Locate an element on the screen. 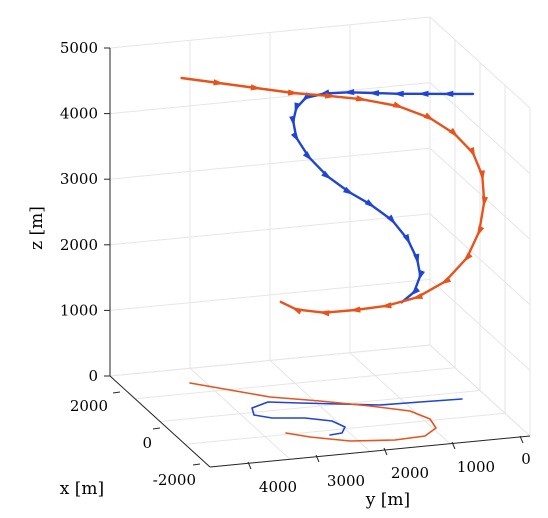 This screenshot has width=548, height=518. y-tick-label: 3000 is located at coordinates (346, 481).